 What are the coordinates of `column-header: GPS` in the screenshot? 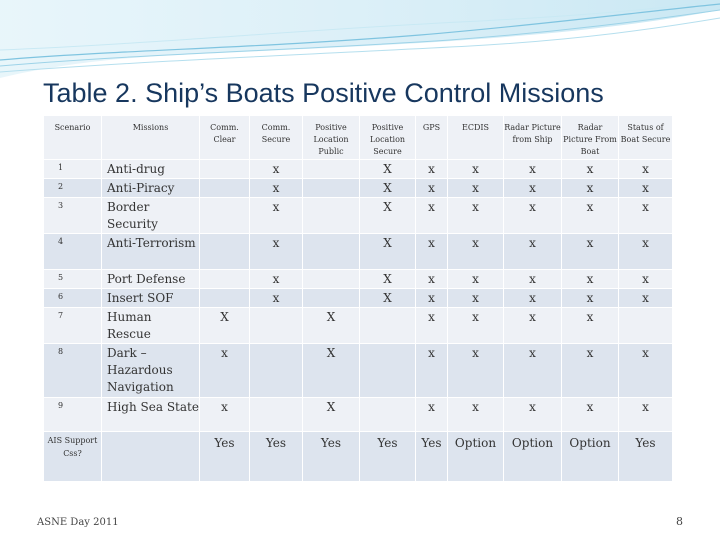 It's located at (431, 137).